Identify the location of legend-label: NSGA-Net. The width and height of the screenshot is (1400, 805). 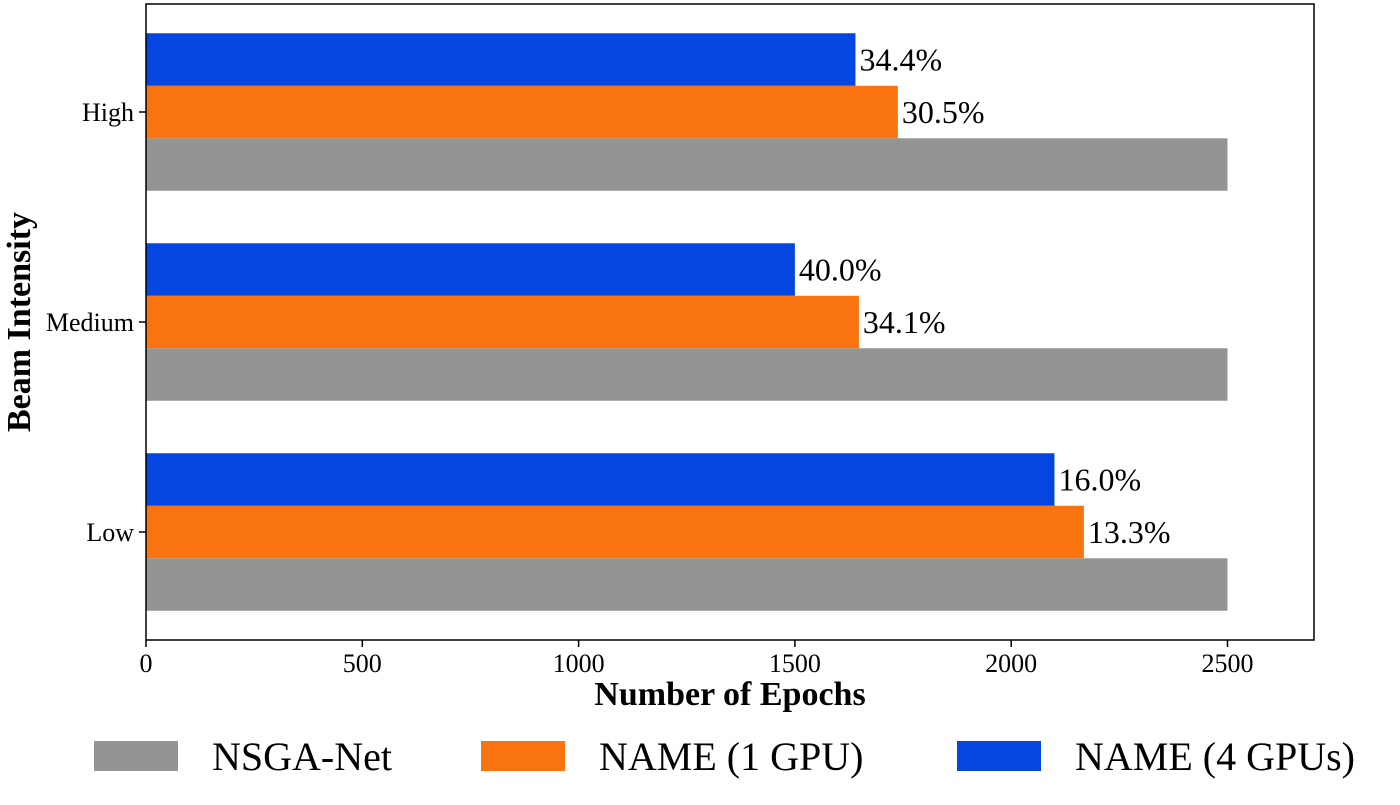
(302, 756).